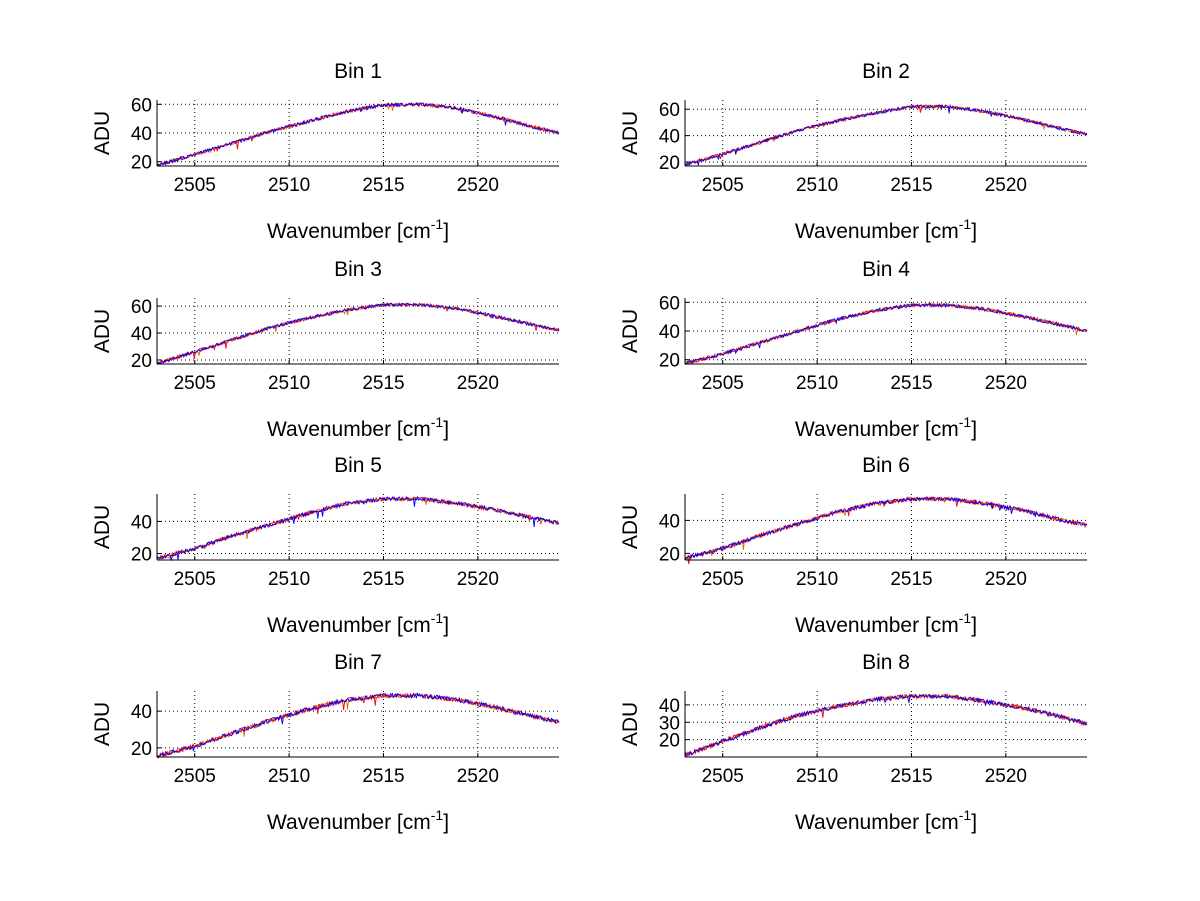 This screenshot has height=901, width=1200. Describe the element at coordinates (886, 662) in the screenshot. I see `subplot-title: Bin 8` at that location.